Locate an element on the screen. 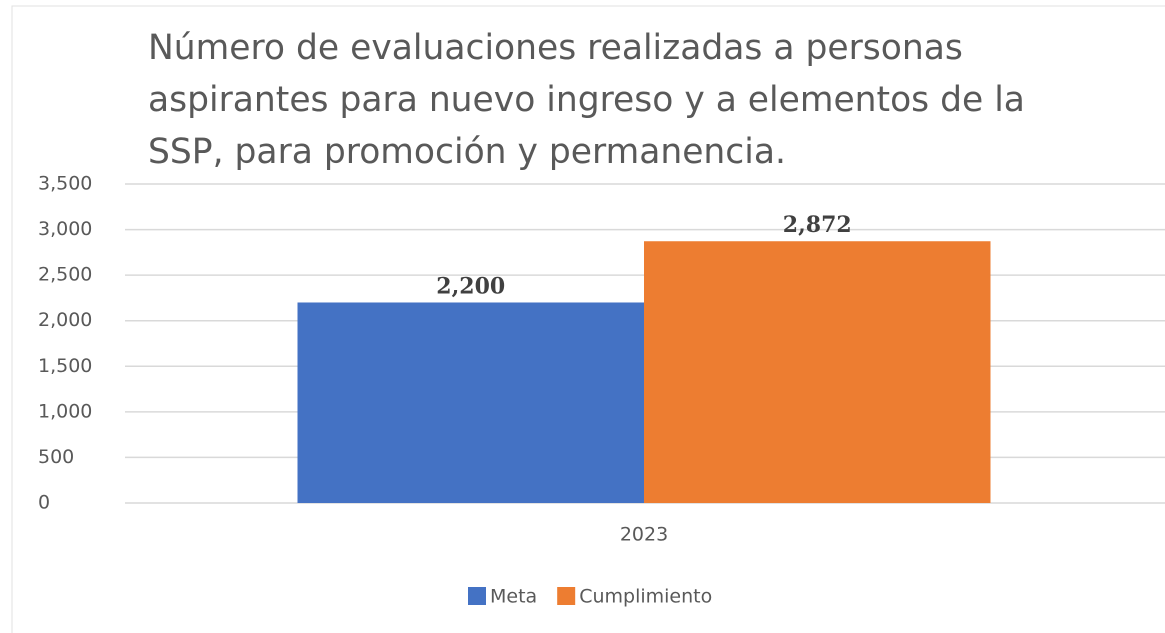  y-tick-label: 3,500 is located at coordinates (65, 184).